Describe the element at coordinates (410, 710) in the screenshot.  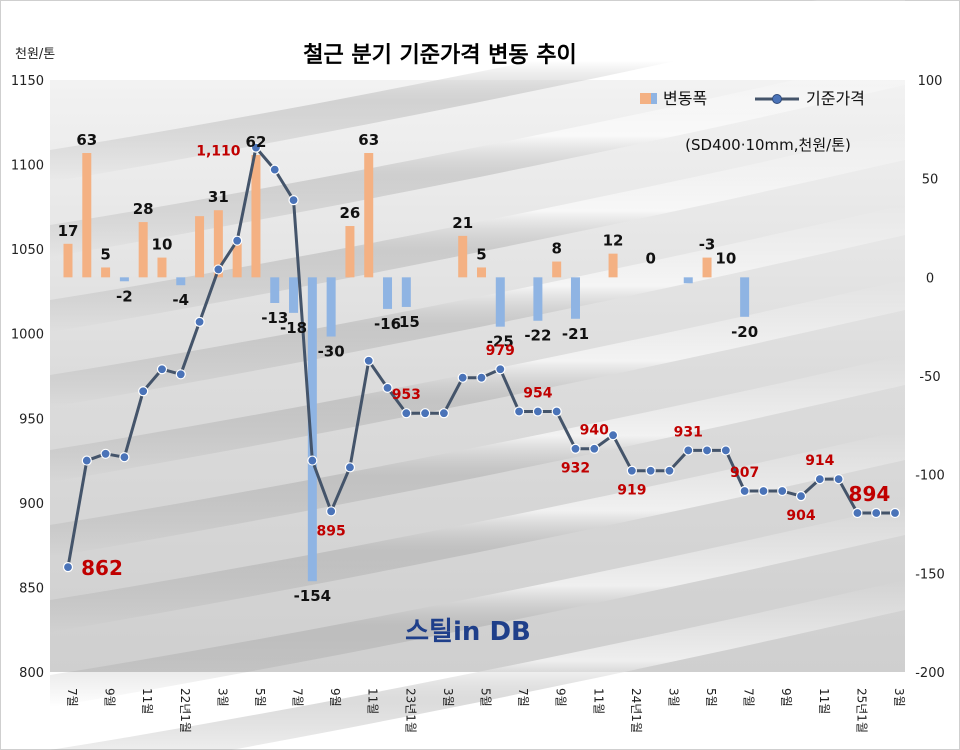
I see `x-tick-label: 23년1월` at that location.